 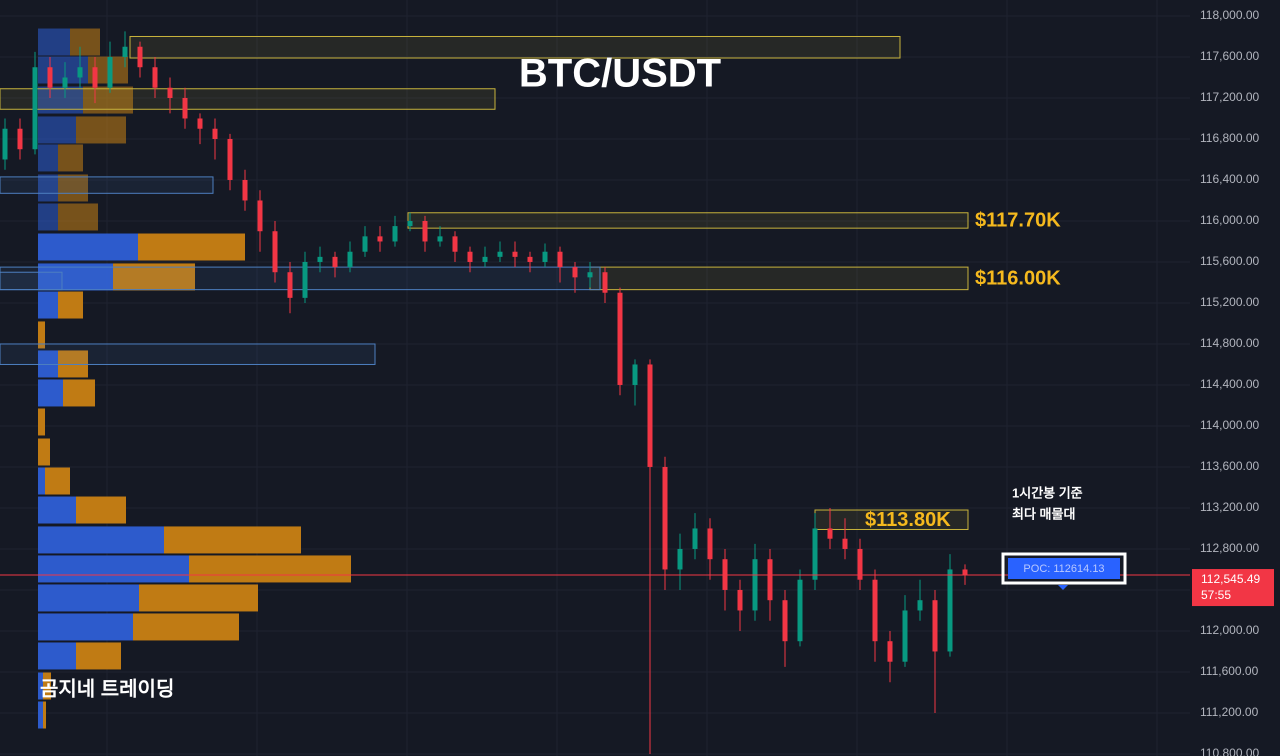 What do you see at coordinates (1043, 513) in the screenshot?
I see `annotation: 최다 매물대` at bounding box center [1043, 513].